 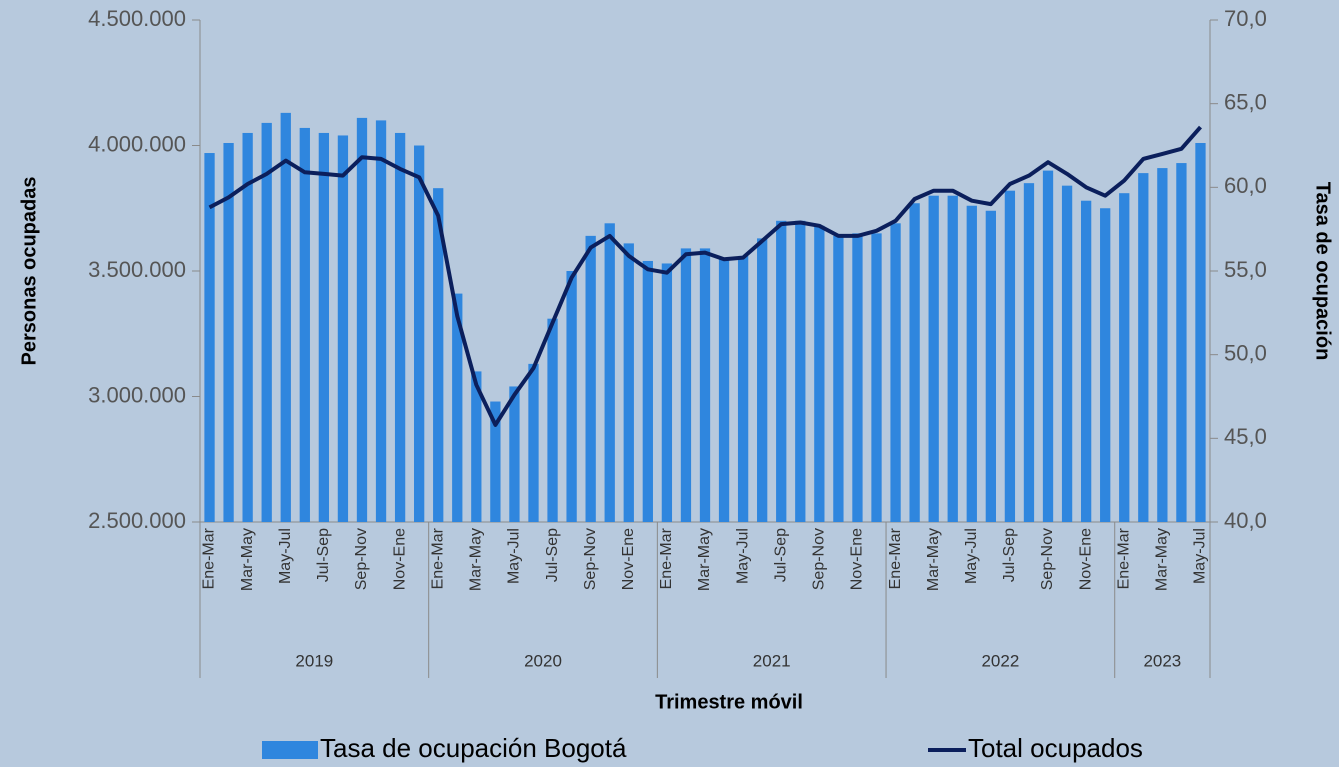 What do you see at coordinates (137, 143) in the screenshot?
I see `y-tick-label: 4.000.000` at bounding box center [137, 143].